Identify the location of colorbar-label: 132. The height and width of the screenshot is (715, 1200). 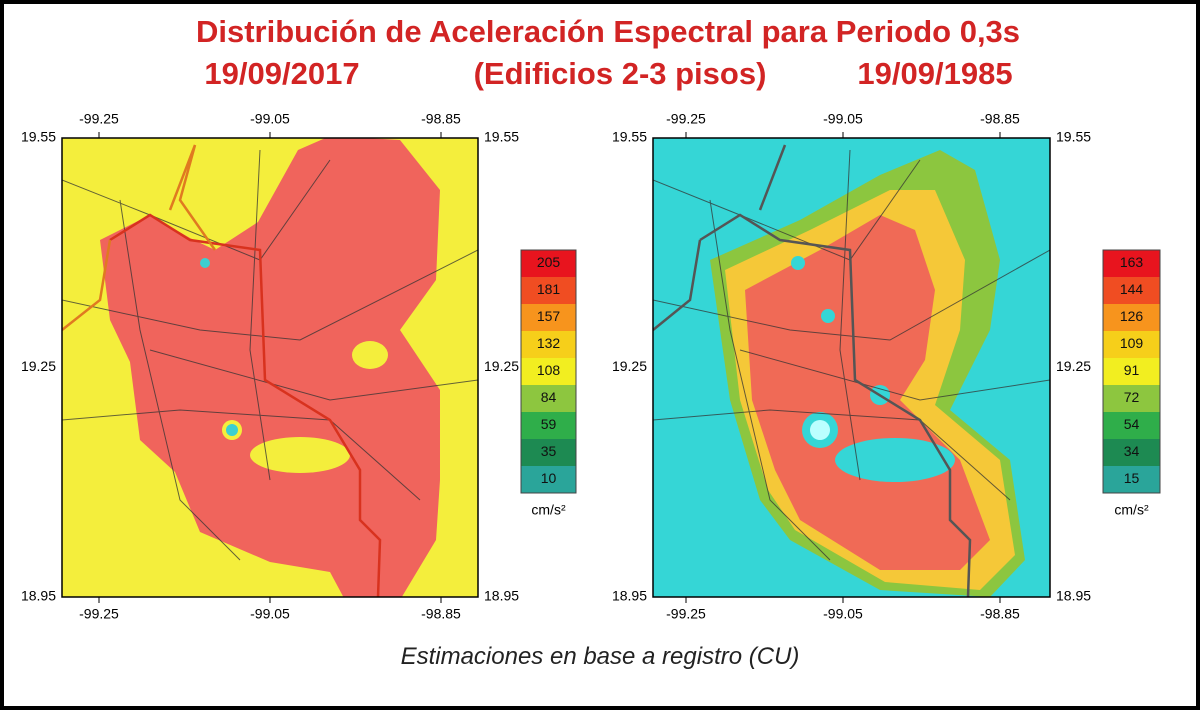
(549, 343).